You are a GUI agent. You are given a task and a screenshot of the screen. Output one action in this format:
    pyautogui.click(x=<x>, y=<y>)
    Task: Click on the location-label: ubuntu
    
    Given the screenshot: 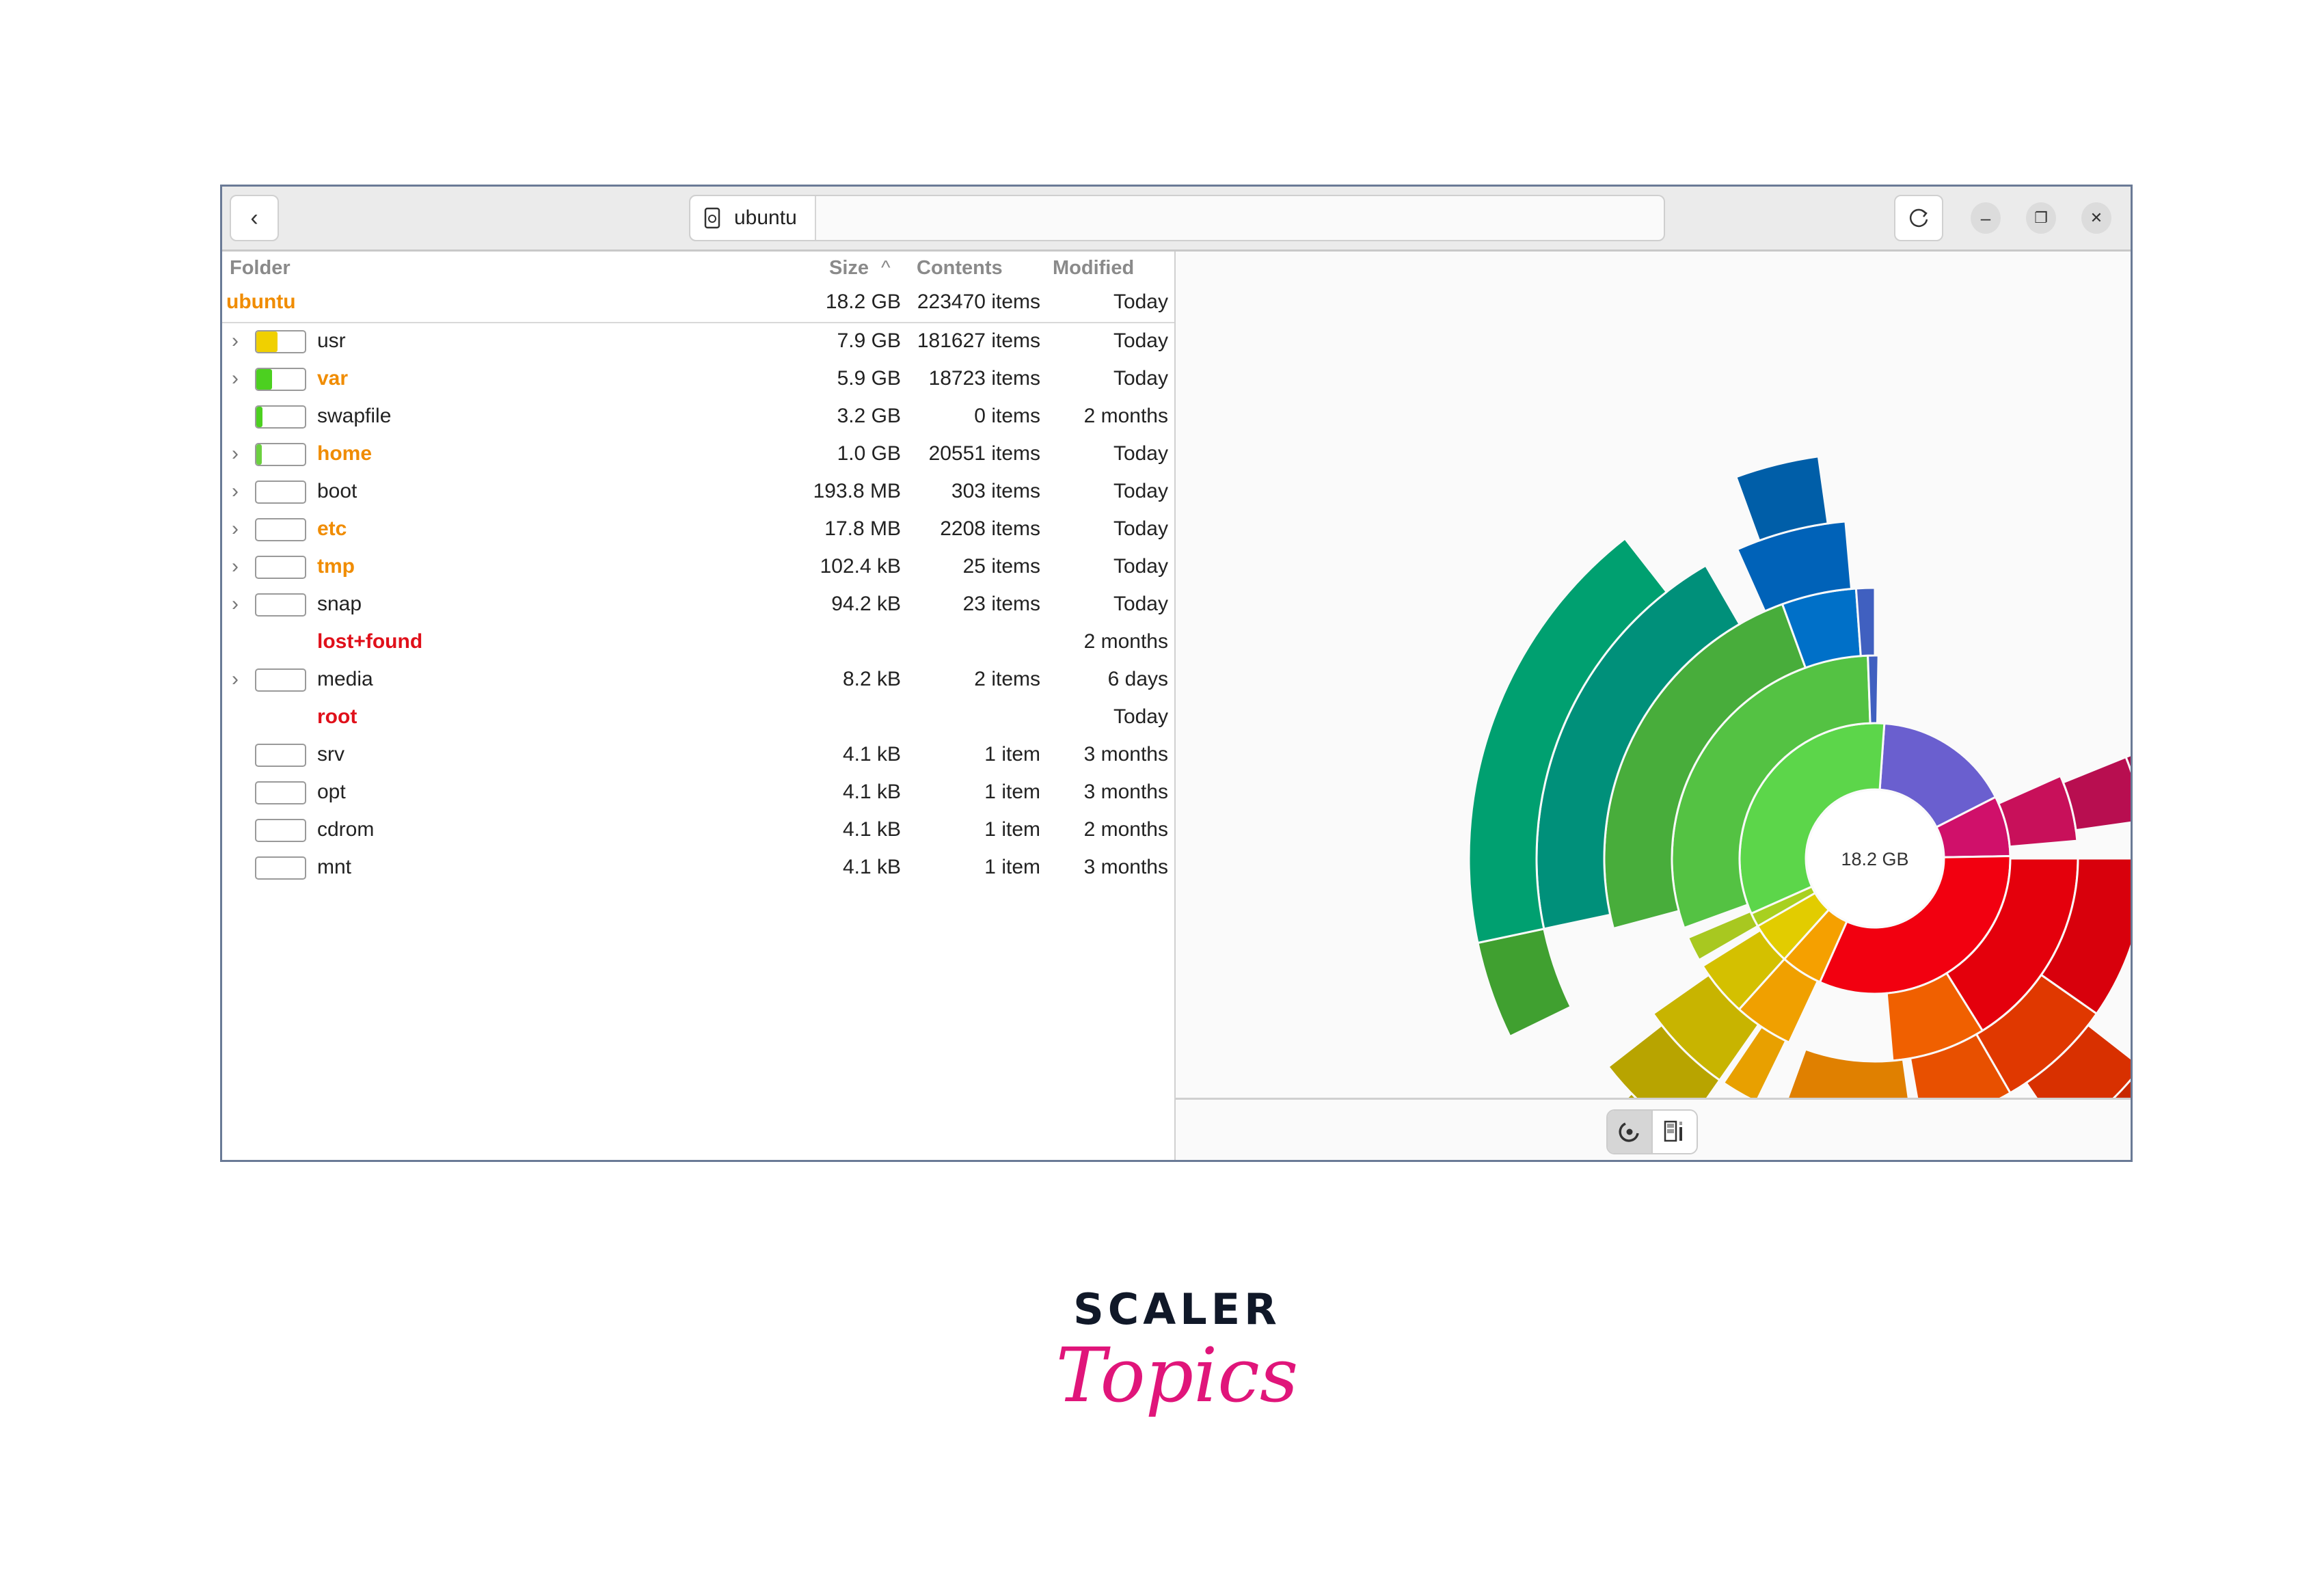 What is the action you would take?
    pyautogui.click(x=765, y=217)
    